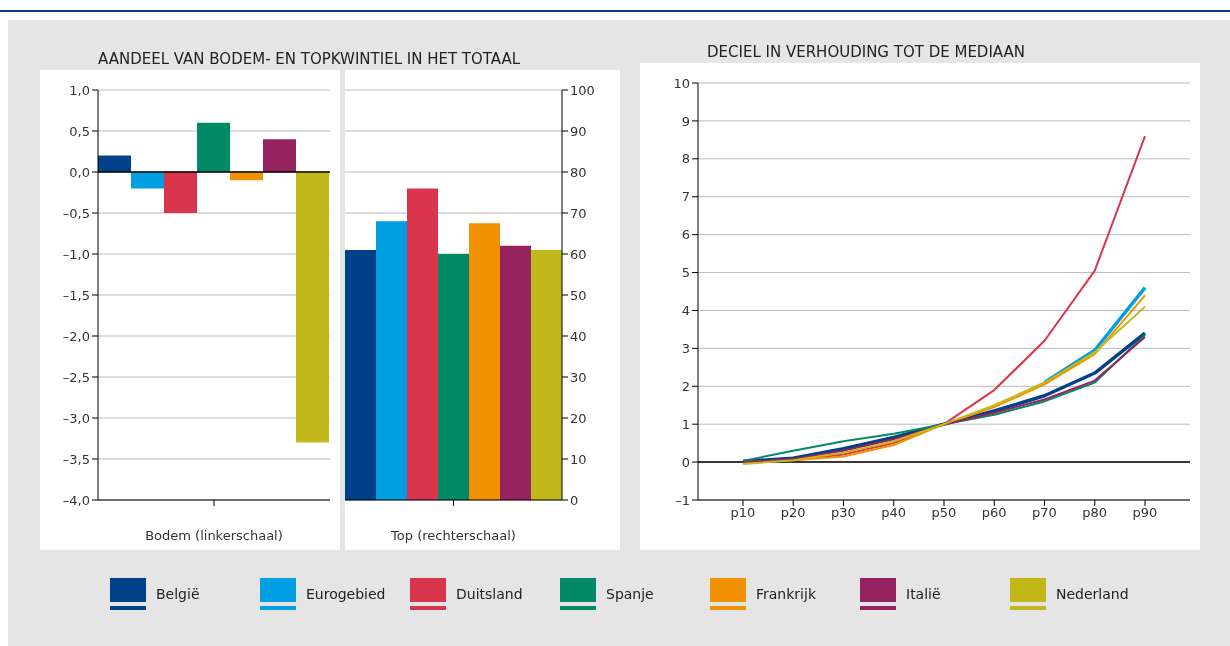 This screenshot has height=646, width=1230. Describe the element at coordinates (682, 500) in the screenshot. I see `y-tick-label: –1` at that location.